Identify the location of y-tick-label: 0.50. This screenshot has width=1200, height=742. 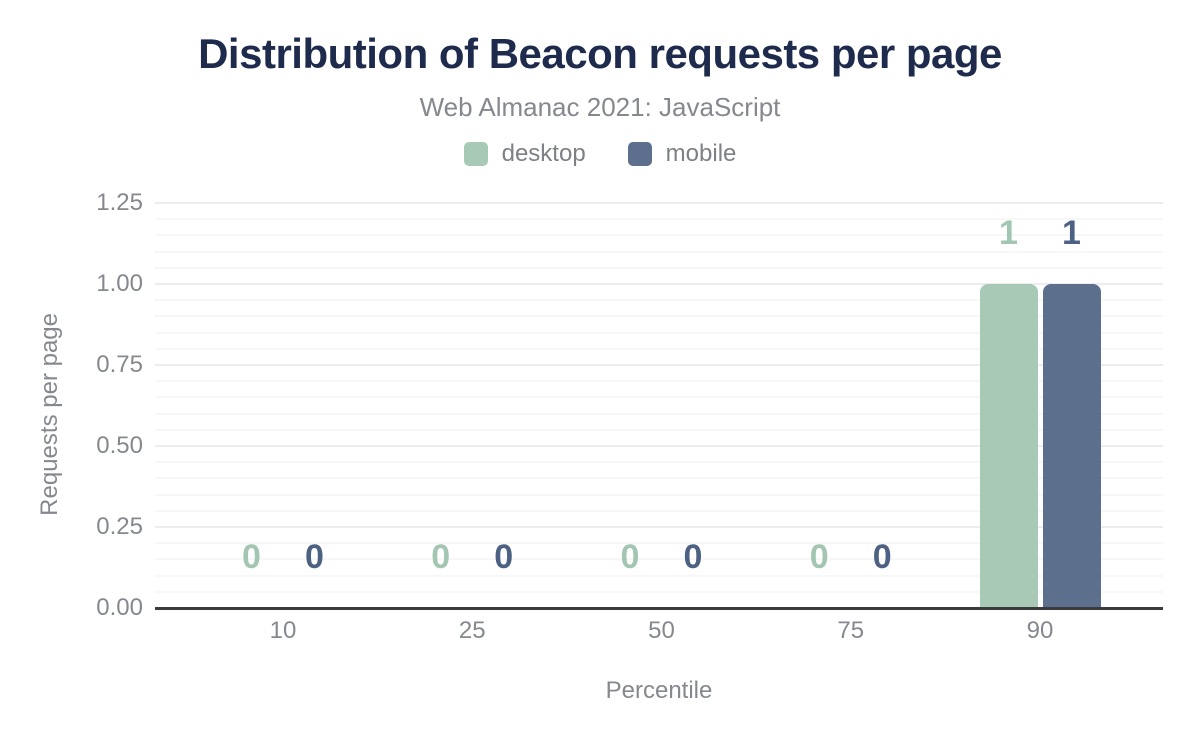
(119, 445).